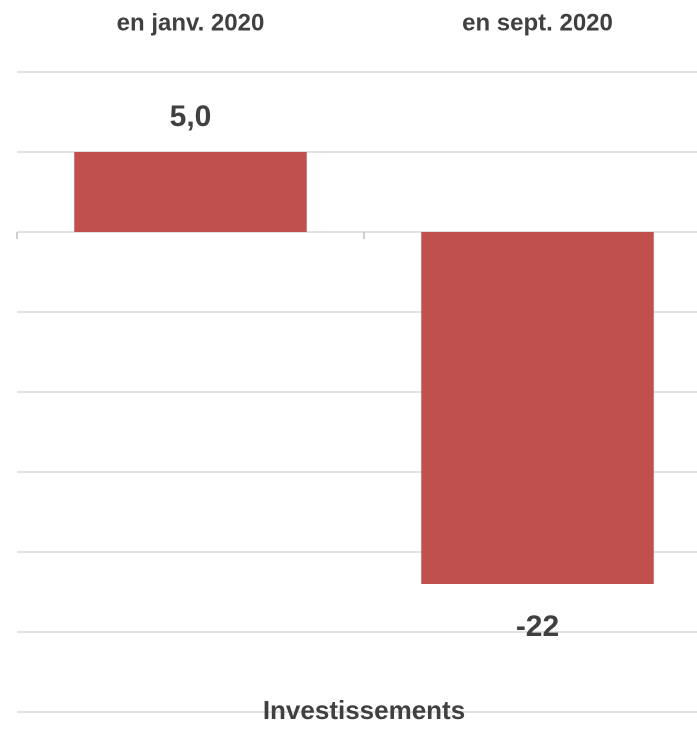 This screenshot has width=697, height=732. Describe the element at coordinates (537, 626) in the screenshot. I see `data-label: -22` at that location.